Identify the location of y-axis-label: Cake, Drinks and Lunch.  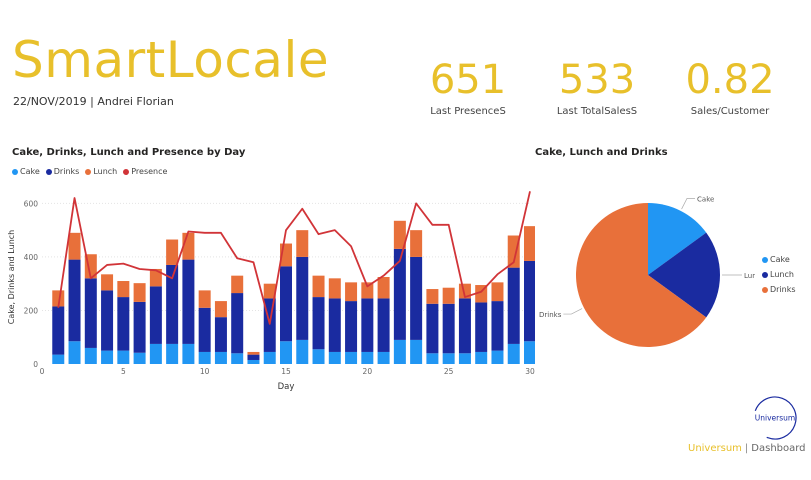
(11, 277).